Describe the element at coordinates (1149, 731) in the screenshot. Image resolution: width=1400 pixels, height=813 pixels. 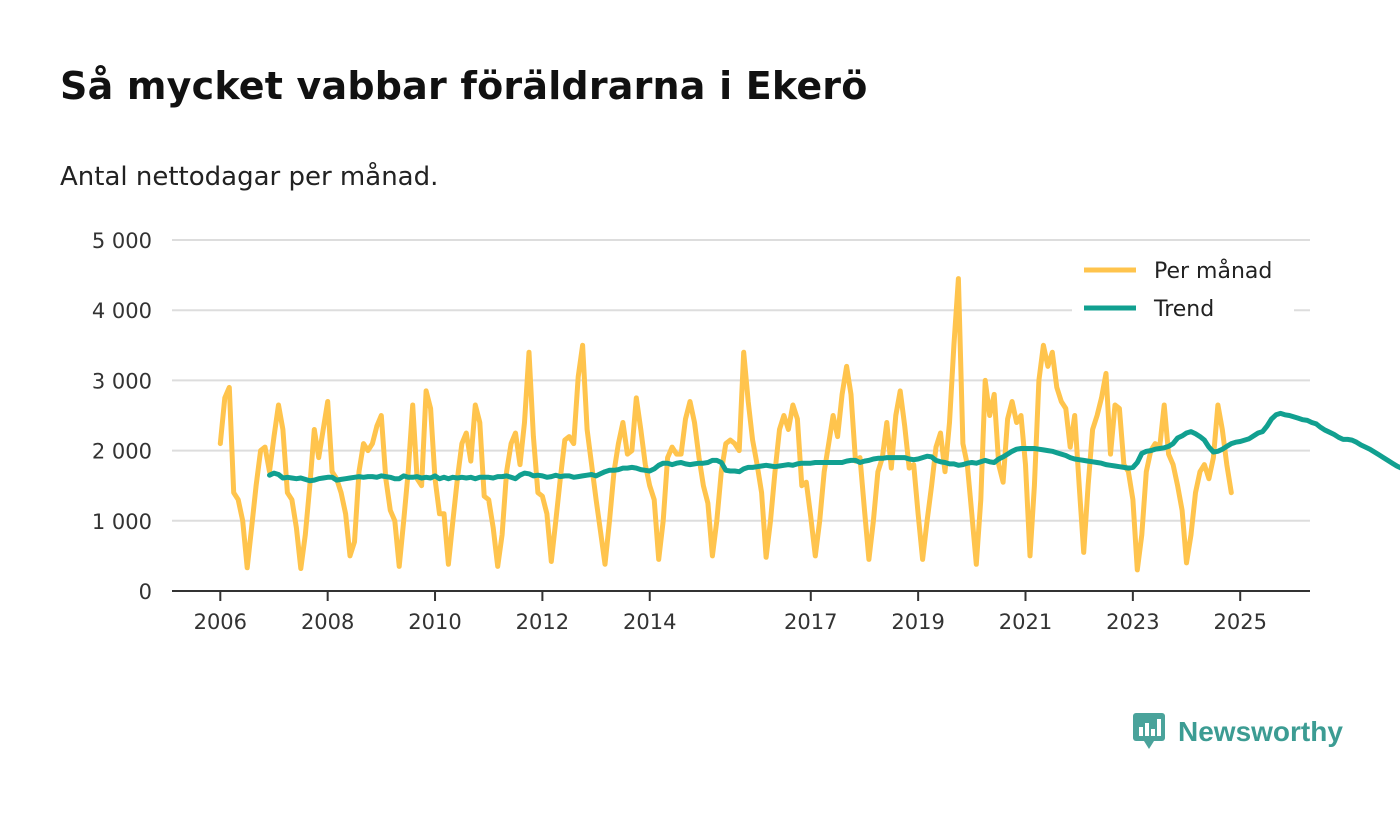
I see `newsworthy-icon` at that location.